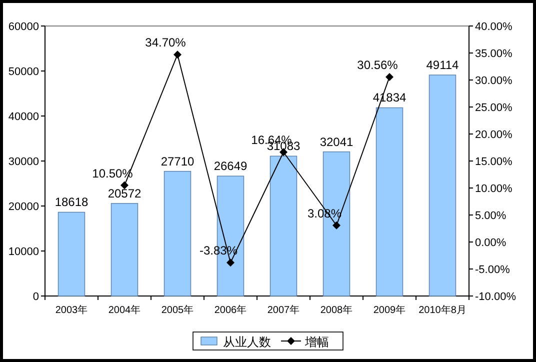  Describe the element at coordinates (23, 117) in the screenshot. I see `y-tick-label: 40000` at that location.